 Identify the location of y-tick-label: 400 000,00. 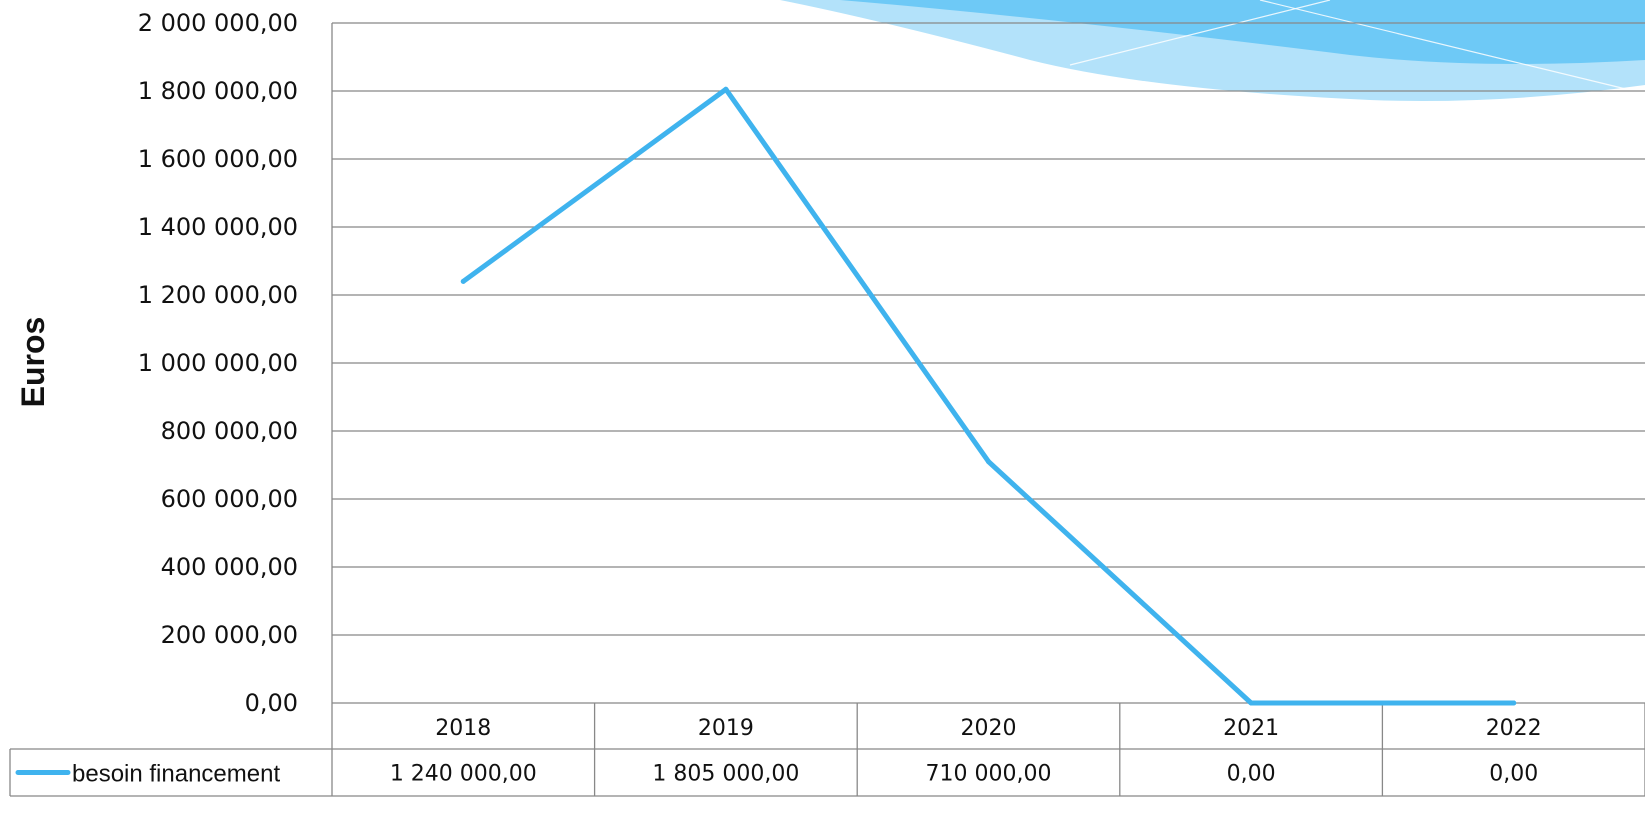
(229, 567).